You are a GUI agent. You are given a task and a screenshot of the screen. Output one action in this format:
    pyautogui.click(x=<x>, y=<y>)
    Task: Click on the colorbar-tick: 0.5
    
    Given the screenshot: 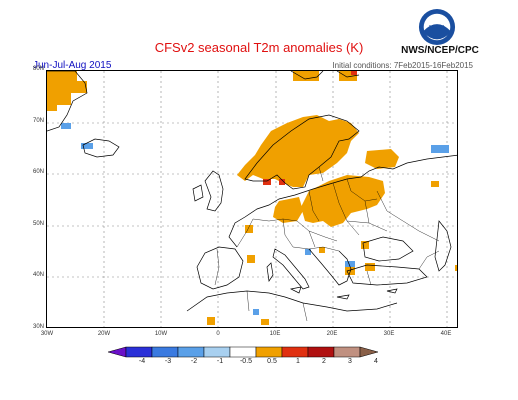 What is the action you would take?
    pyautogui.click(x=272, y=361)
    